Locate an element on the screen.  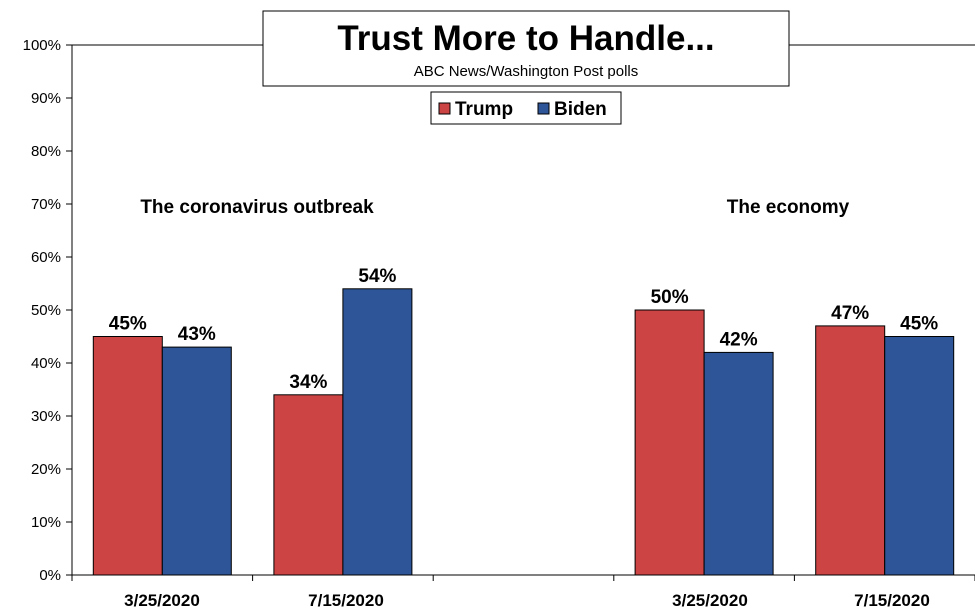
y-tick-label: 40% is located at coordinates (46, 363).